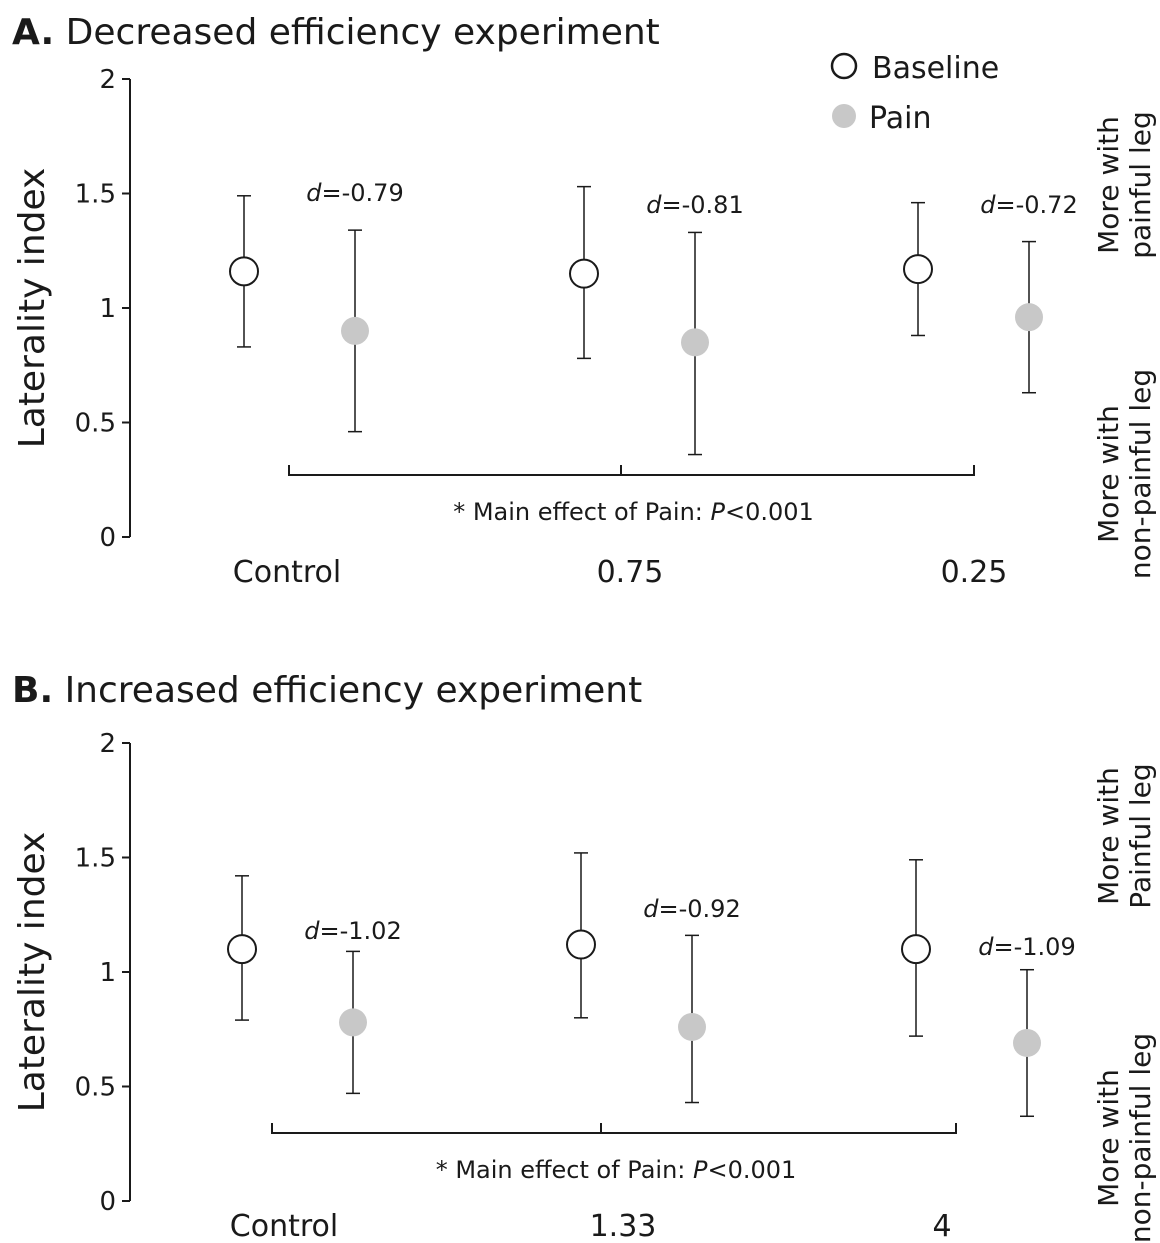 Image resolution: width=1160 pixels, height=1243 pixels. I want to click on effect-size-label: d=-1.02, so click(352, 931).